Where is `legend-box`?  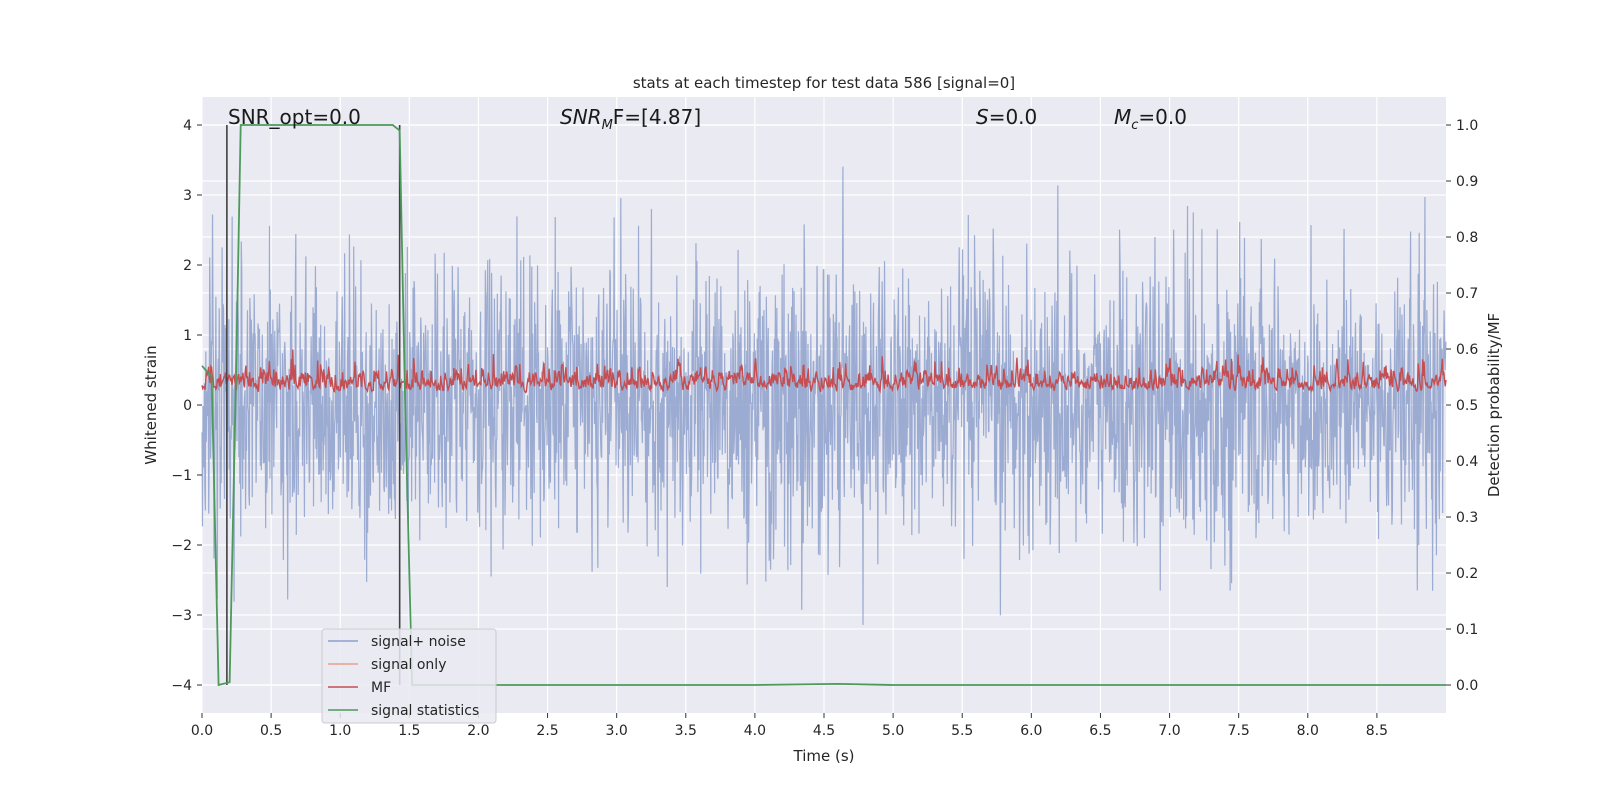
legend-box is located at coordinates (409, 676).